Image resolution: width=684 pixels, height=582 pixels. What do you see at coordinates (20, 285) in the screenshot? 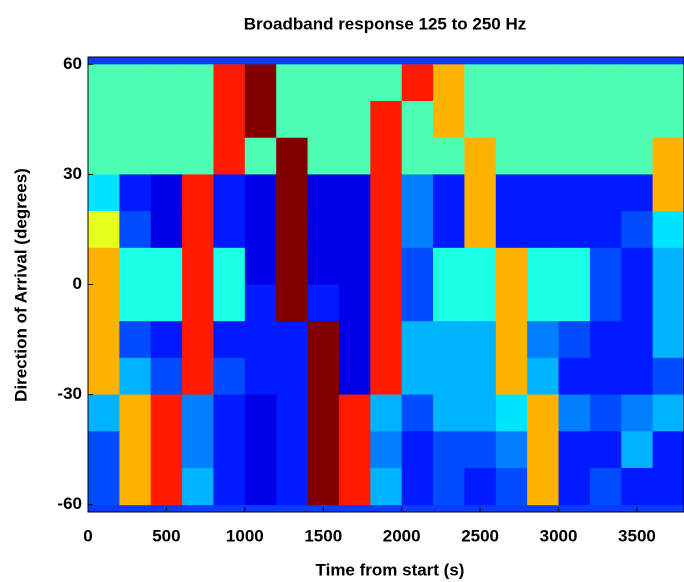
I see `y-axis-label: Direction of Arrival (degrees)` at bounding box center [20, 285].